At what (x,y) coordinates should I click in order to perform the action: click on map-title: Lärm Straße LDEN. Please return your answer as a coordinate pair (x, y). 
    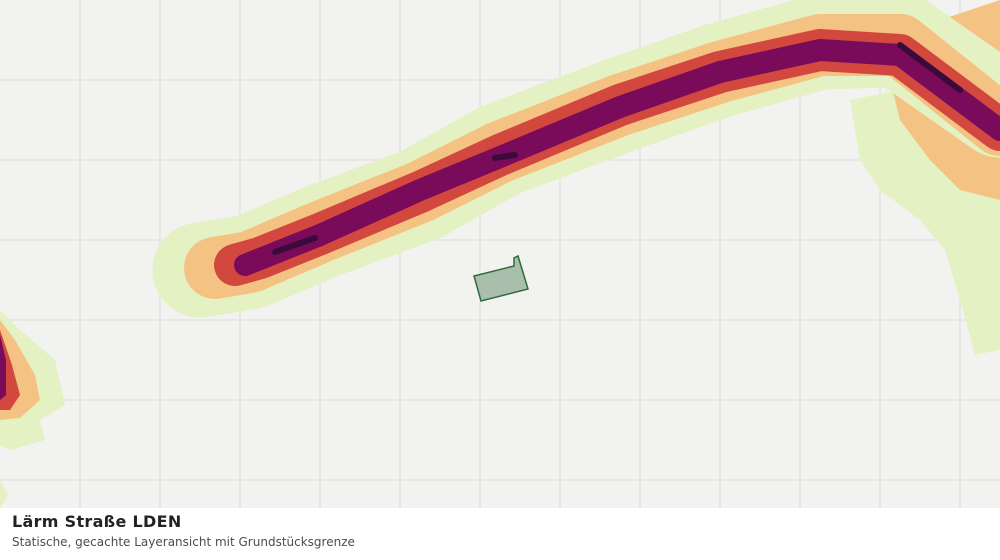
    Looking at the image, I should click on (97, 521).